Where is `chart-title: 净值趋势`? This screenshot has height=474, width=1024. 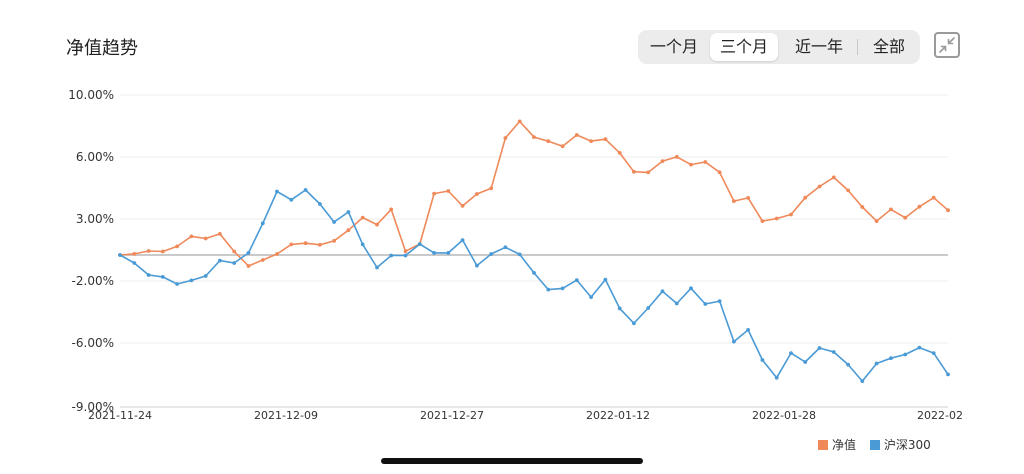
chart-title: 净值趋势 is located at coordinates (102, 48).